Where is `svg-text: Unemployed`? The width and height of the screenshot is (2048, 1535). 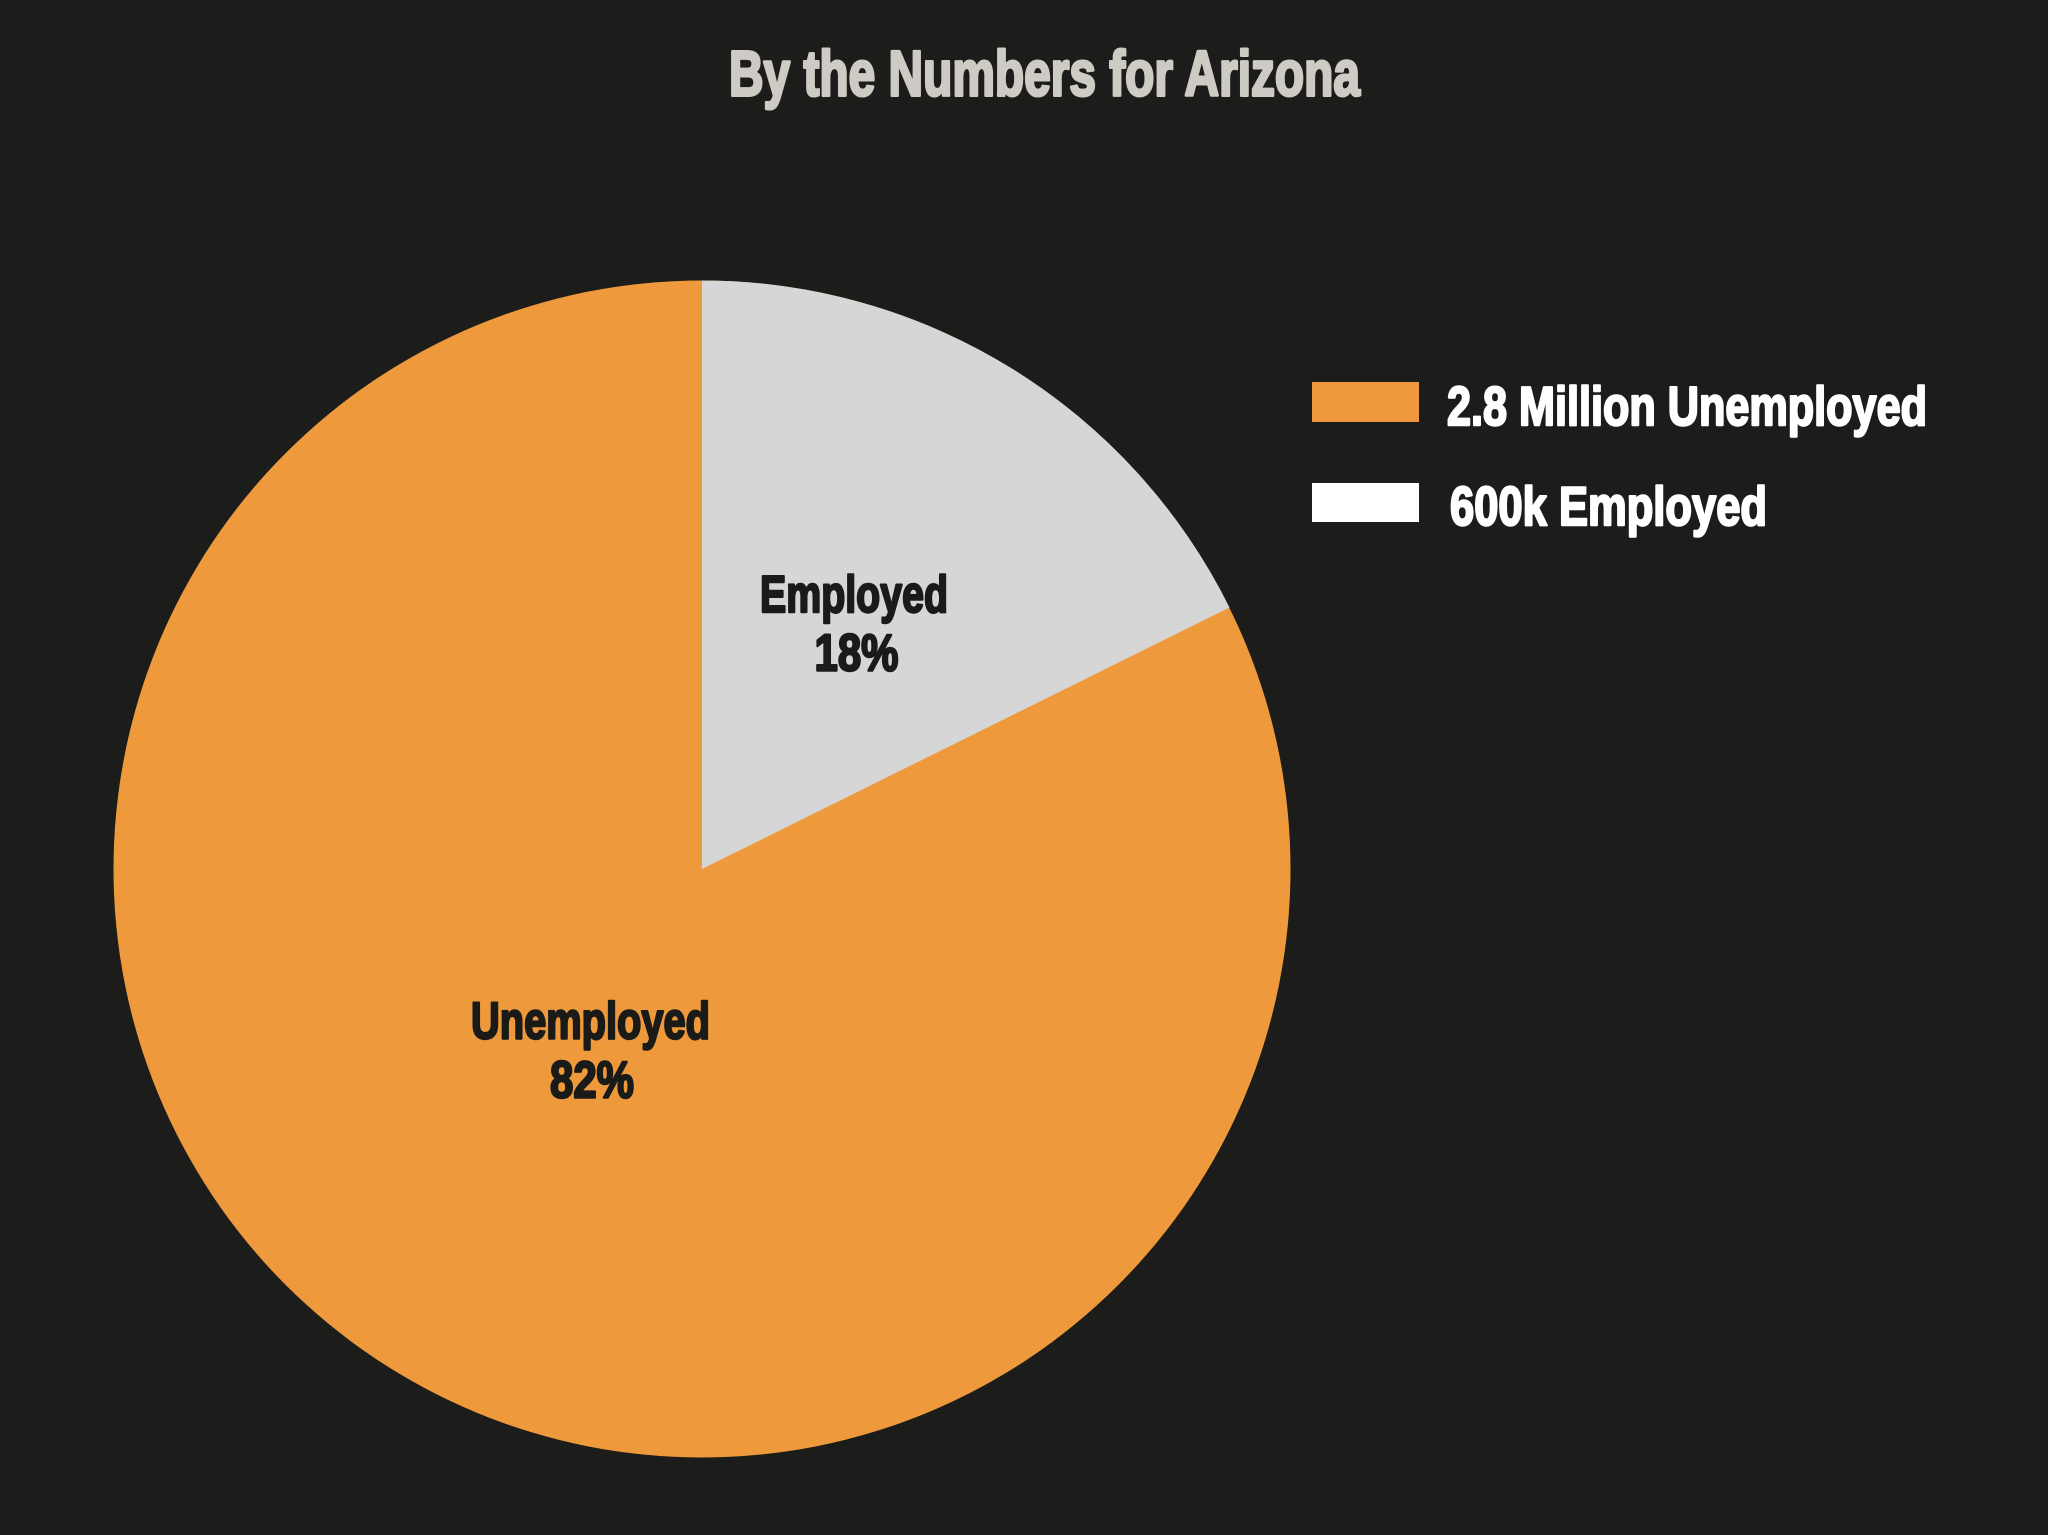 svg-text: Unemployed is located at coordinates (590, 1022).